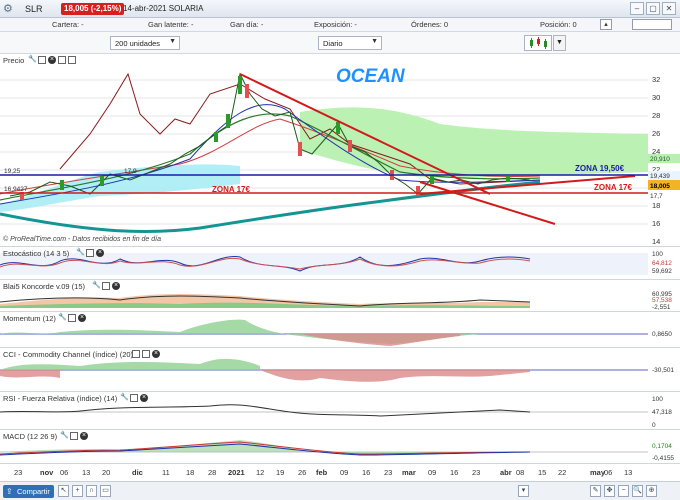  What do you see at coordinates (84, 491) in the screenshot?
I see `bottom-left-tools: ↖ + ∩ ▭` at bounding box center [84, 491].